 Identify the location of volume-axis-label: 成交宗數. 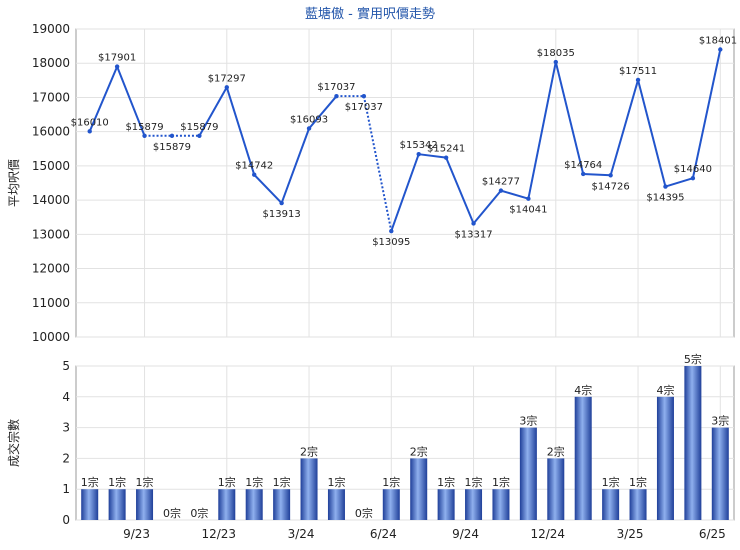
(13, 443).